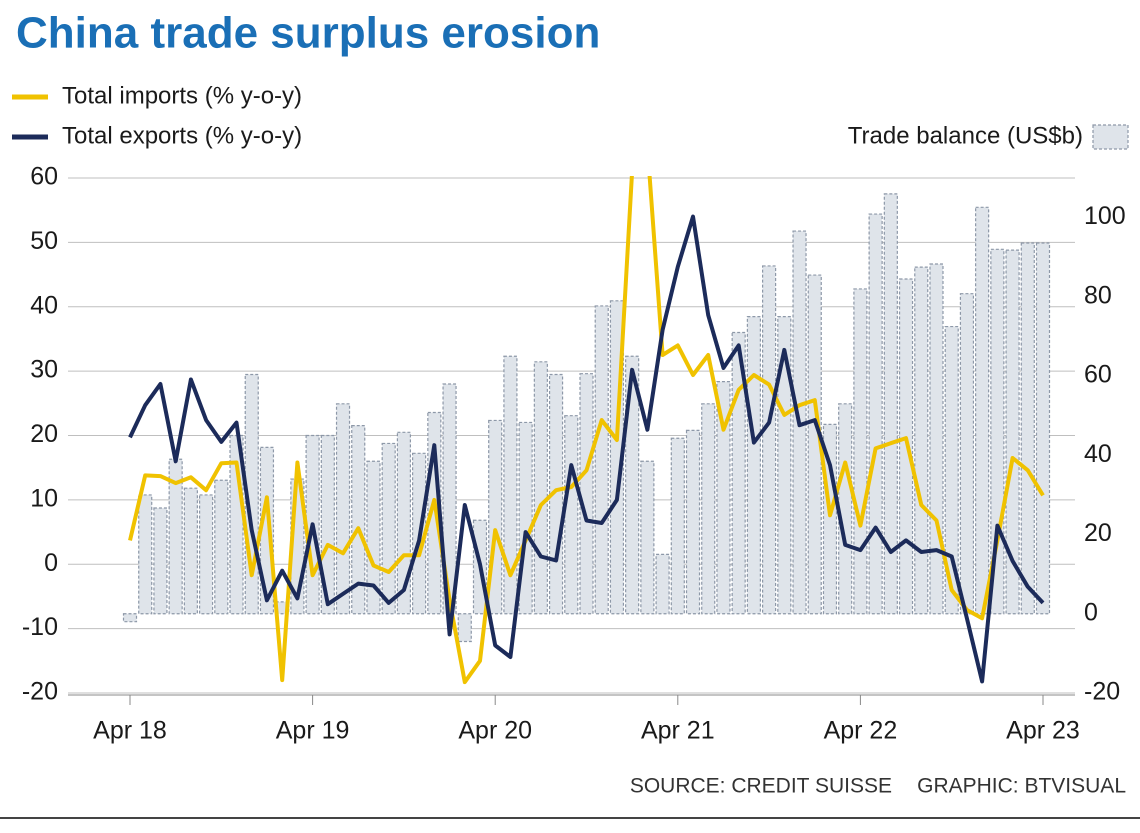 This screenshot has height=833, width=1140. Describe the element at coordinates (1098, 295) in the screenshot. I see `y2-tick-label: 80` at that location.